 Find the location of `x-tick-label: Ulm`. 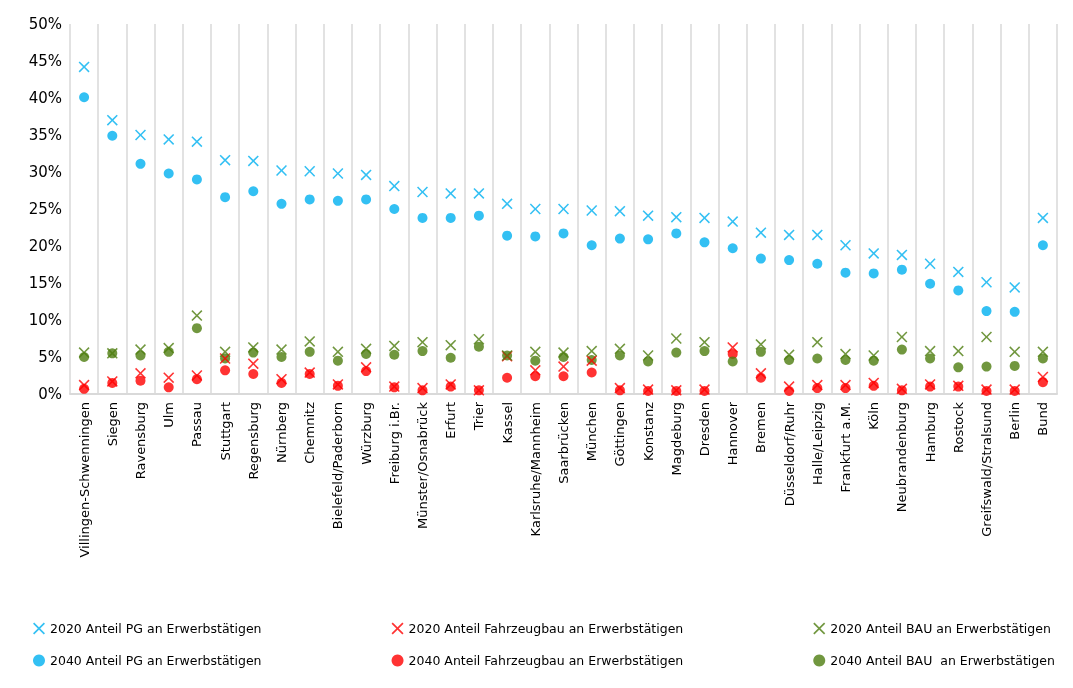

x-tick-label: Ulm is located at coordinates (169, 415).